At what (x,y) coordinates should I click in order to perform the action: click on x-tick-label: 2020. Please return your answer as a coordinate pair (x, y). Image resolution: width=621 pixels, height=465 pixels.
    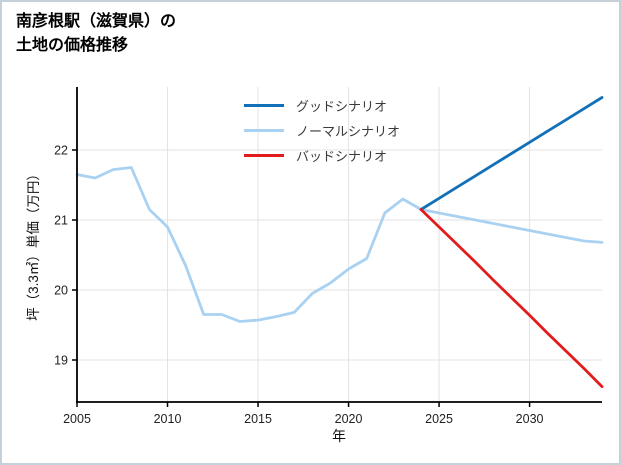
    Looking at the image, I should click on (349, 419).